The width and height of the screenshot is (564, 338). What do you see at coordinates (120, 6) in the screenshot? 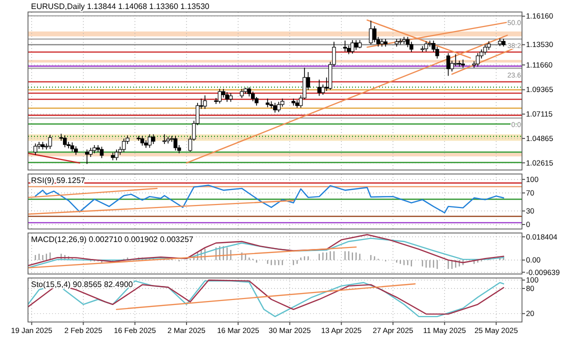
I see `chart-title: EURUSD,Daily 1.13844 1.14068 1.13360 1.13530` at bounding box center [120, 6].